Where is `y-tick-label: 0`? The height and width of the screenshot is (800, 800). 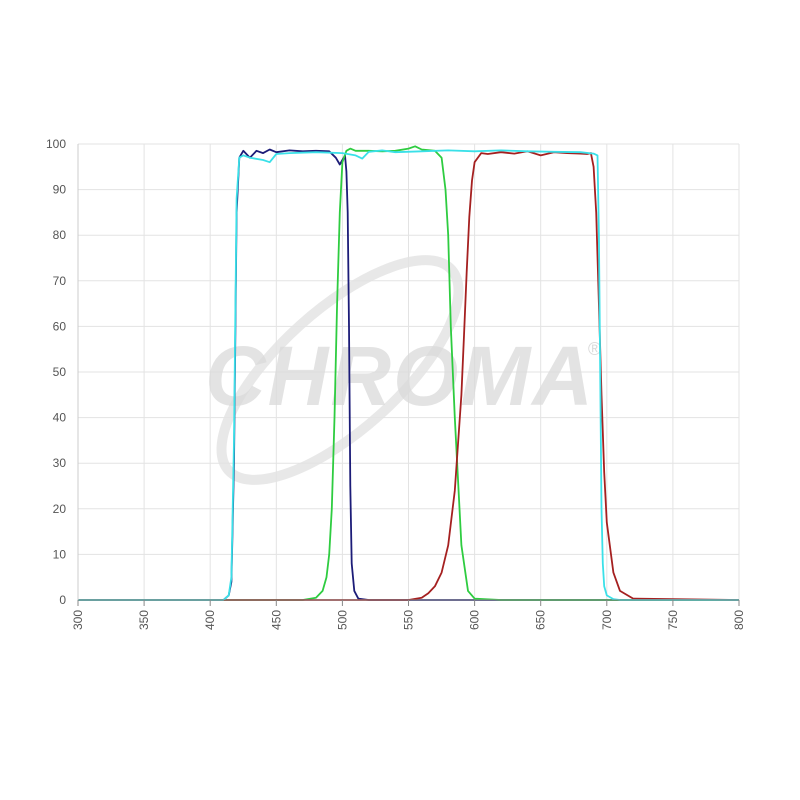 y-tick-label: 0 is located at coordinates (62, 600).